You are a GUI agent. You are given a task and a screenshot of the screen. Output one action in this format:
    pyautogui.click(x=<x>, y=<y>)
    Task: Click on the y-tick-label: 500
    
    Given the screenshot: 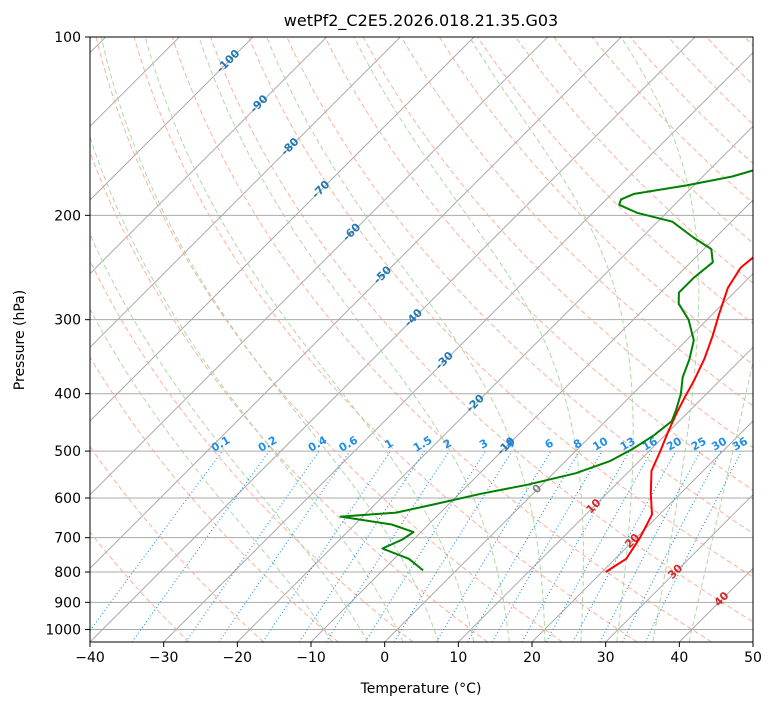 What is the action you would take?
    pyautogui.click(x=67, y=452)
    